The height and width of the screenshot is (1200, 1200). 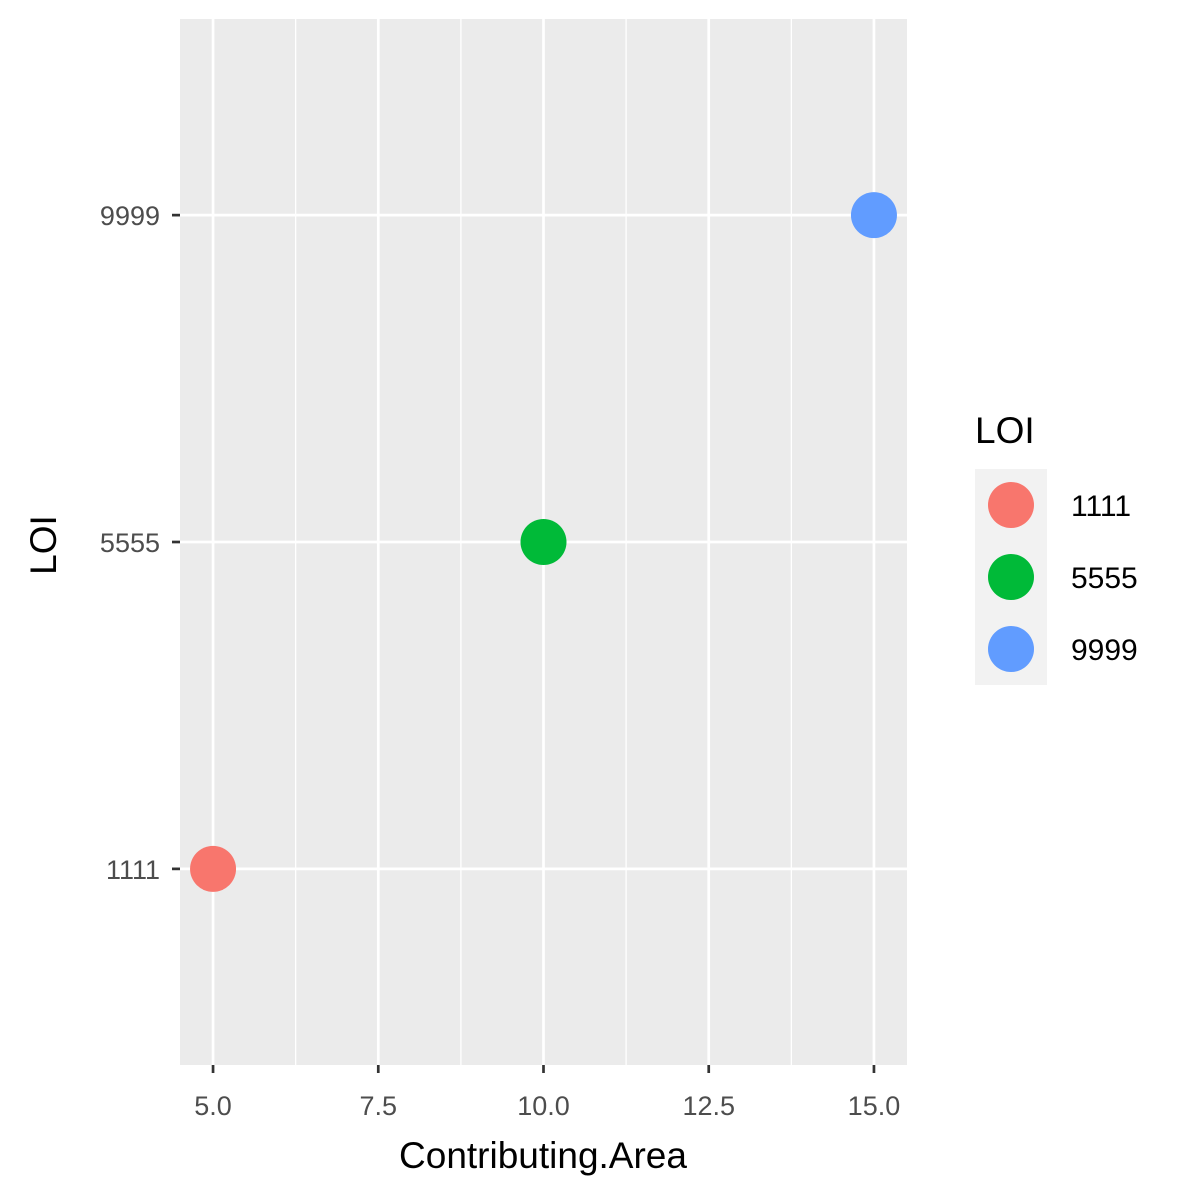 What do you see at coordinates (130, 216) in the screenshot?
I see `y-tick-label: 9999` at bounding box center [130, 216].